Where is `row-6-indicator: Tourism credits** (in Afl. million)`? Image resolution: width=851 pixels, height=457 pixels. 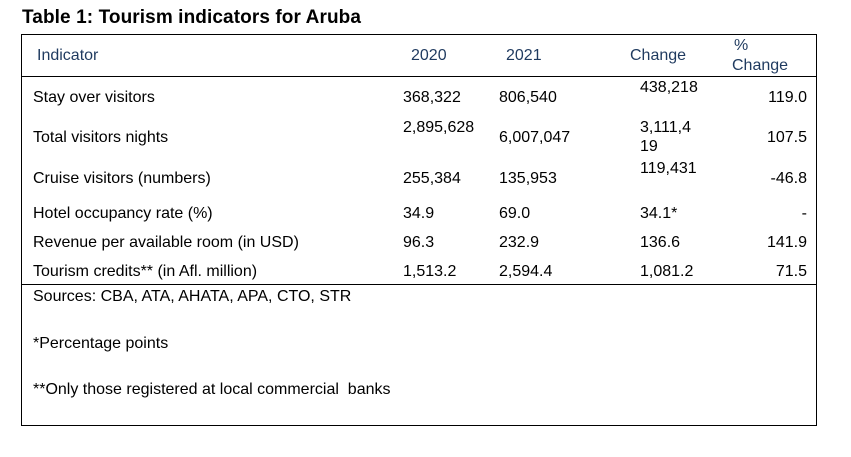
row-6-indicator: Tourism credits** (in Afl. million) is located at coordinates (145, 271).